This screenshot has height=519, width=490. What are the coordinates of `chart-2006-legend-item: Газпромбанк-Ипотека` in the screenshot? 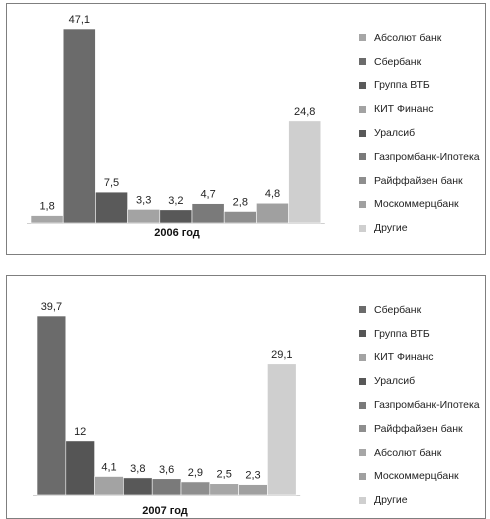 It's located at (419, 157).